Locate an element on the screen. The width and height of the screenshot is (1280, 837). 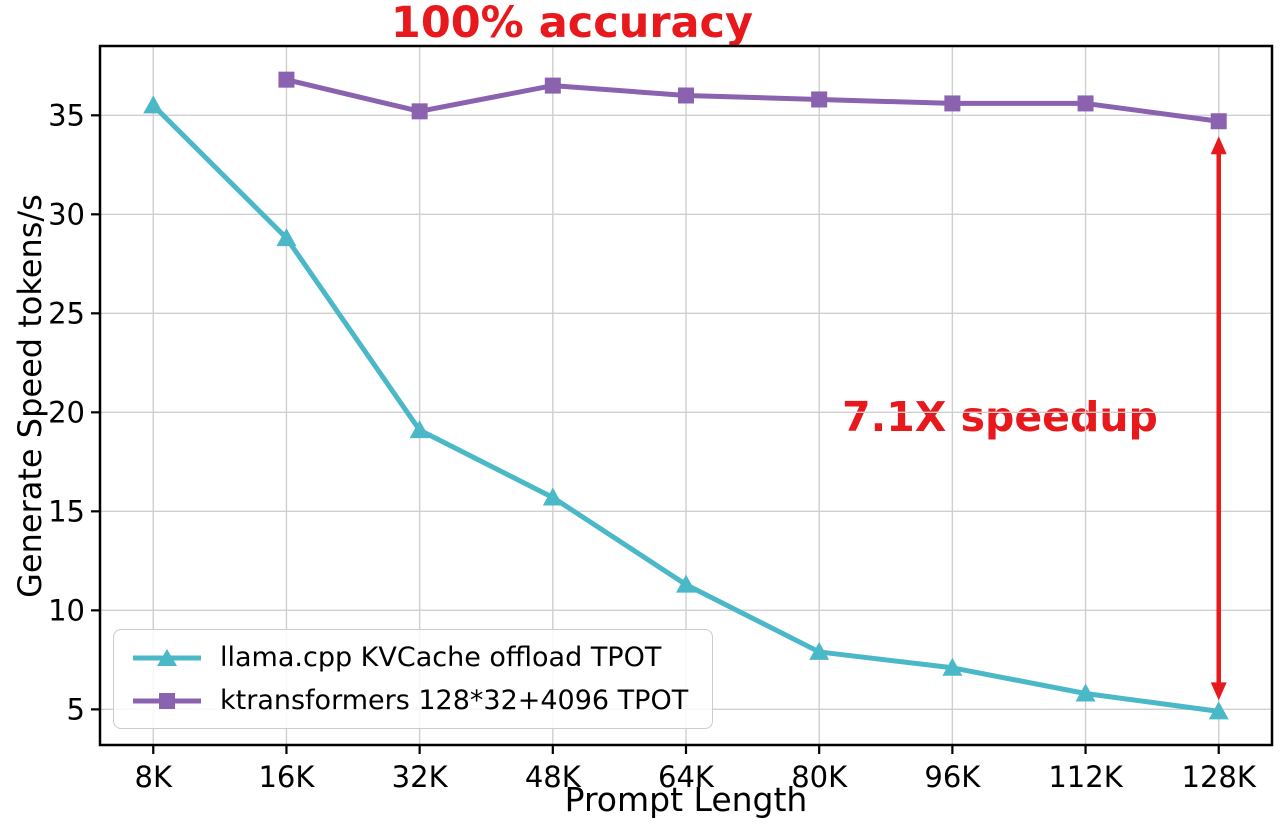
speedup-arrow is located at coordinates (1218, 418).